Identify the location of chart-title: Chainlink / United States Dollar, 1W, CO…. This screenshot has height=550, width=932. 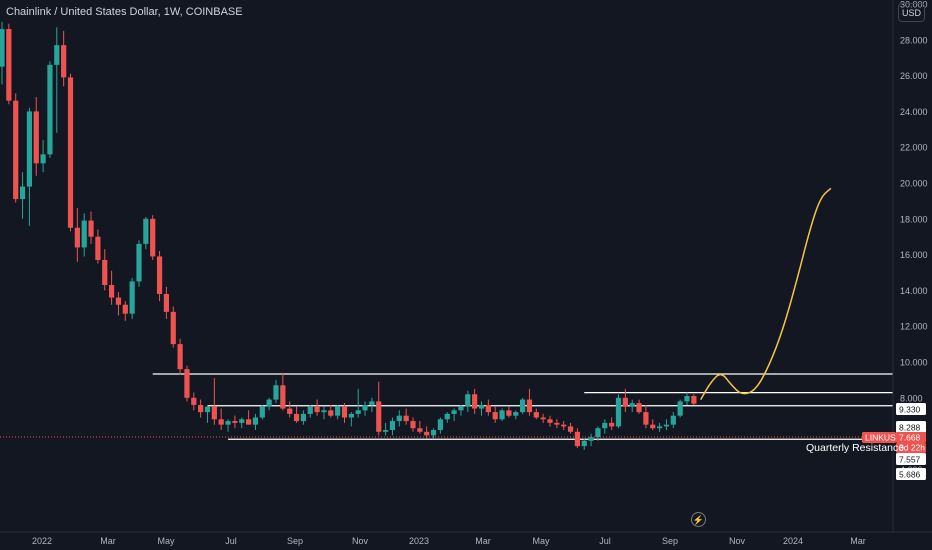
(124, 12).